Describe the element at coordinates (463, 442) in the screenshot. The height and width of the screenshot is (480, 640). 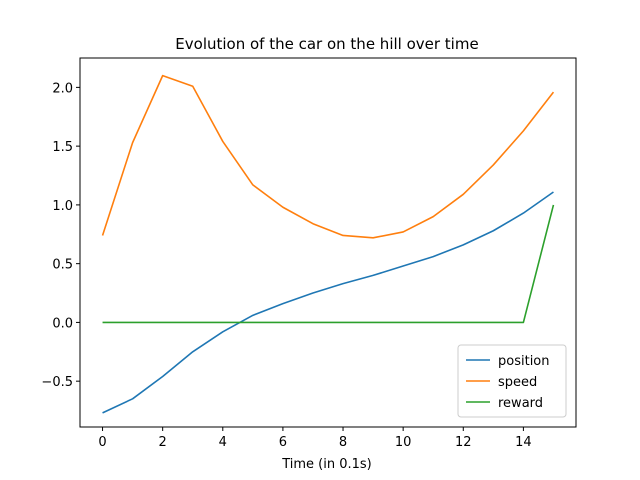
I see `x-tick-label: 12` at that location.